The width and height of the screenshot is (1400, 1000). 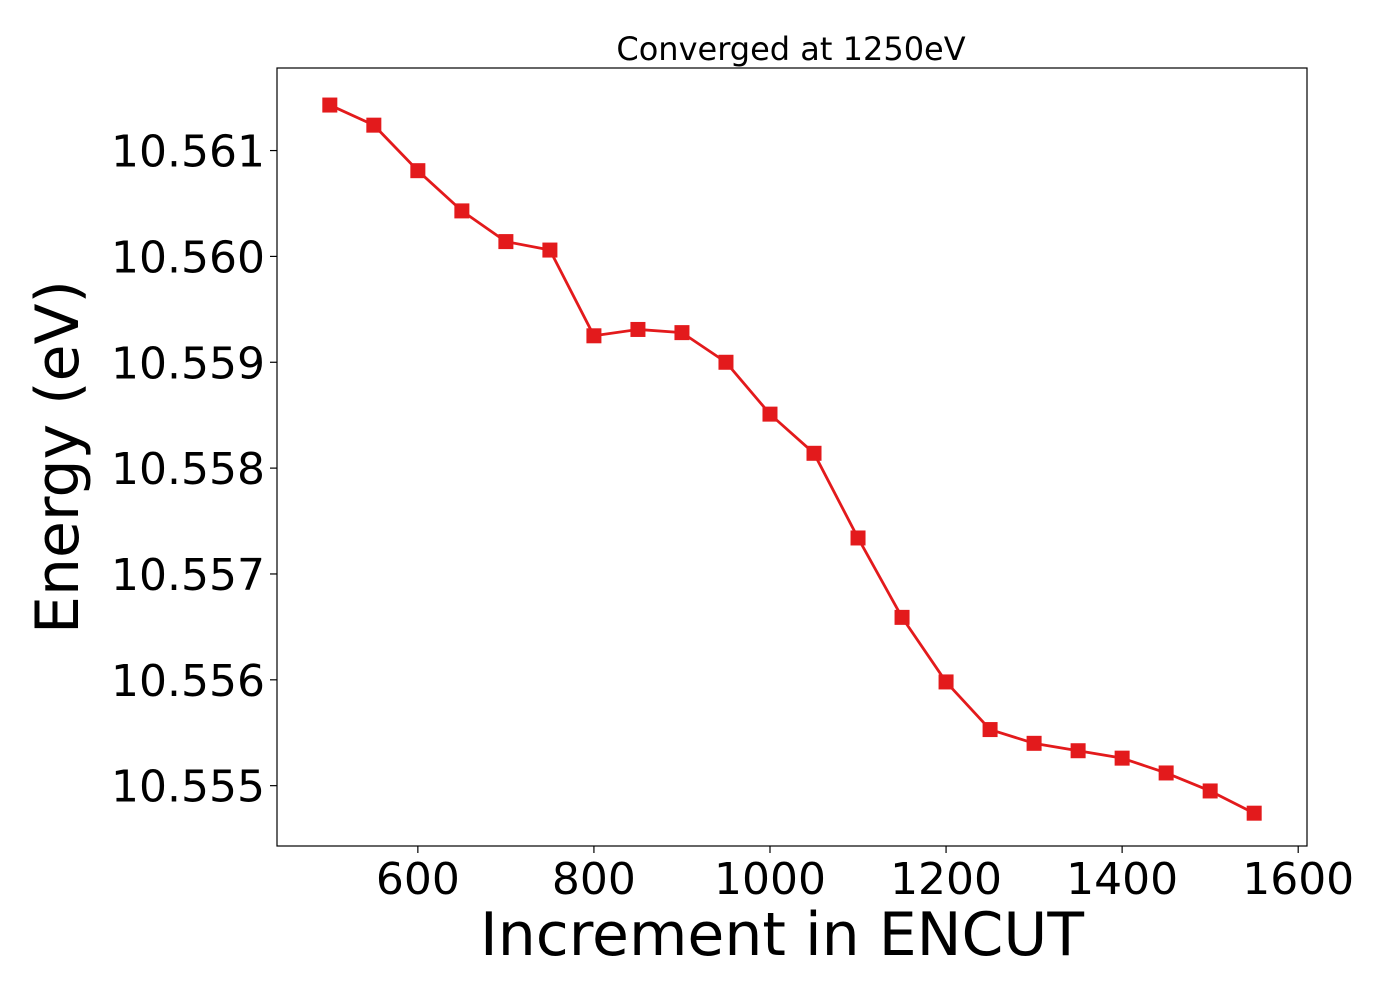 I want to click on y-tick-label: 10.557, so click(x=188, y=575).